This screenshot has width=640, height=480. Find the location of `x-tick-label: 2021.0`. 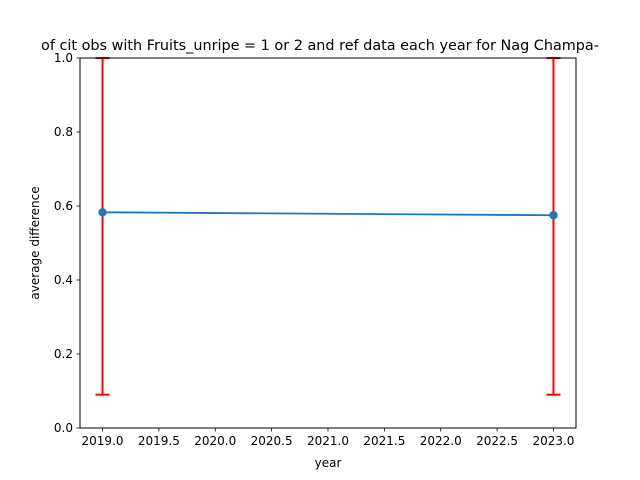

x-tick-label: 2021.0 is located at coordinates (328, 441).